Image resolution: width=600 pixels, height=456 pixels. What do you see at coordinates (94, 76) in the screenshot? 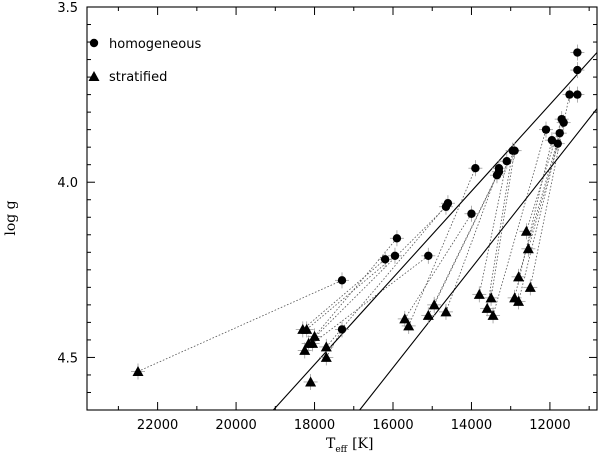
I see `legend-triangle-marker` at bounding box center [94, 76].